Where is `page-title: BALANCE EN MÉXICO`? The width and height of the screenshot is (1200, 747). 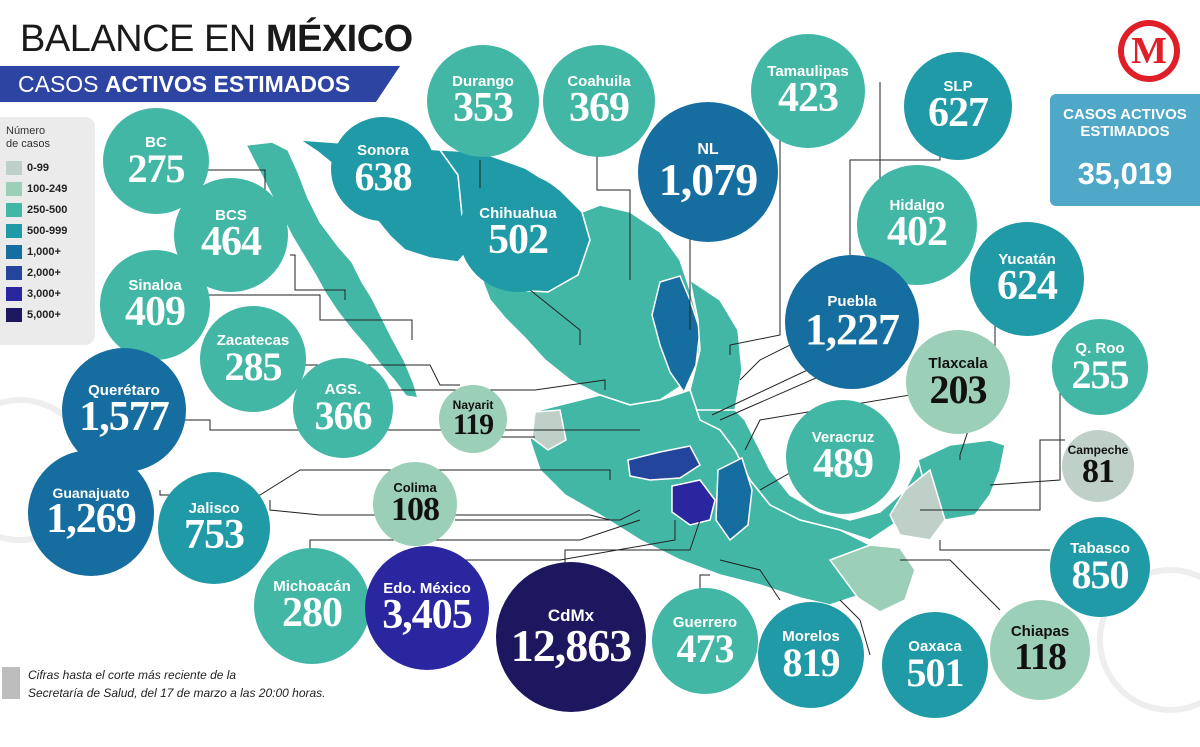 page-title: BALANCE EN MÉXICO is located at coordinates (216, 39).